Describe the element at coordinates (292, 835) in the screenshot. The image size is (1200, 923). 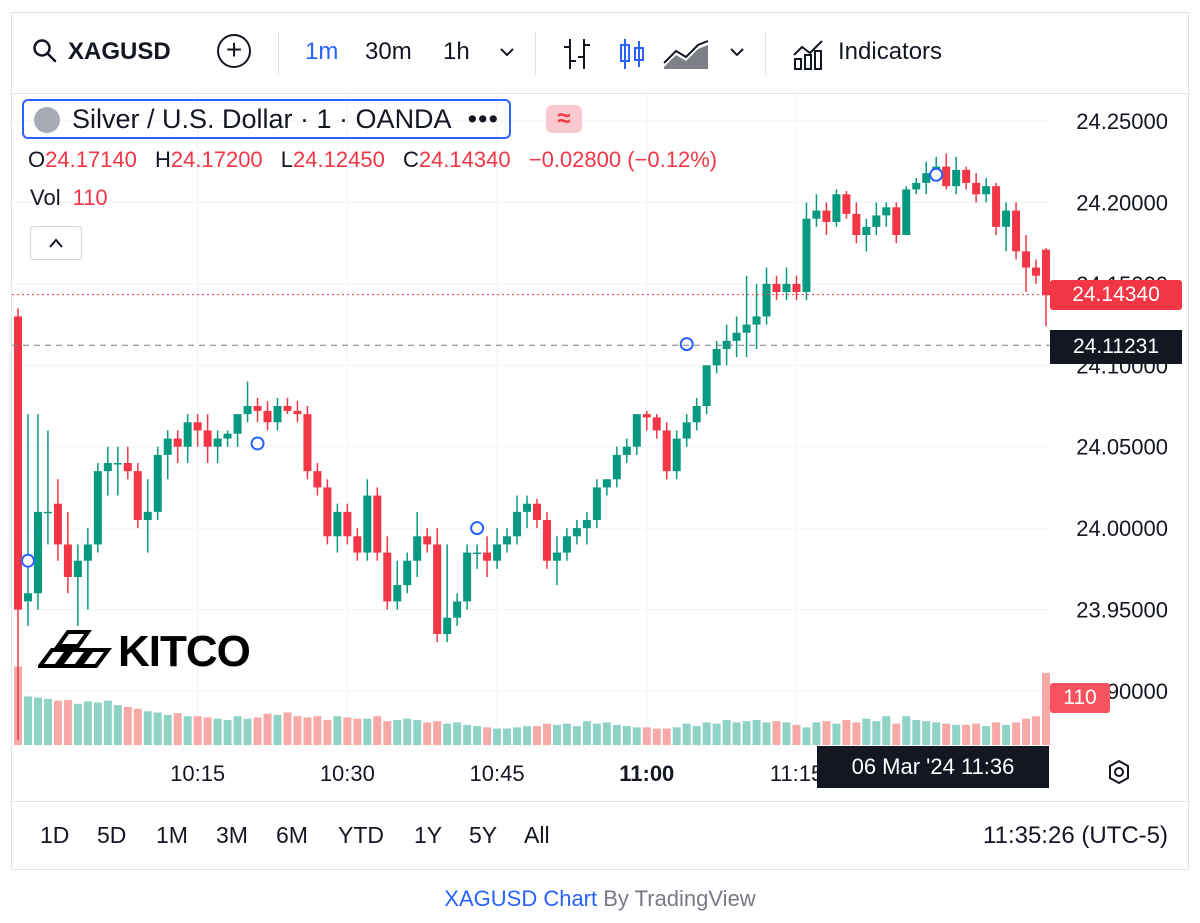
I see `range-6m-button: 6M` at that location.